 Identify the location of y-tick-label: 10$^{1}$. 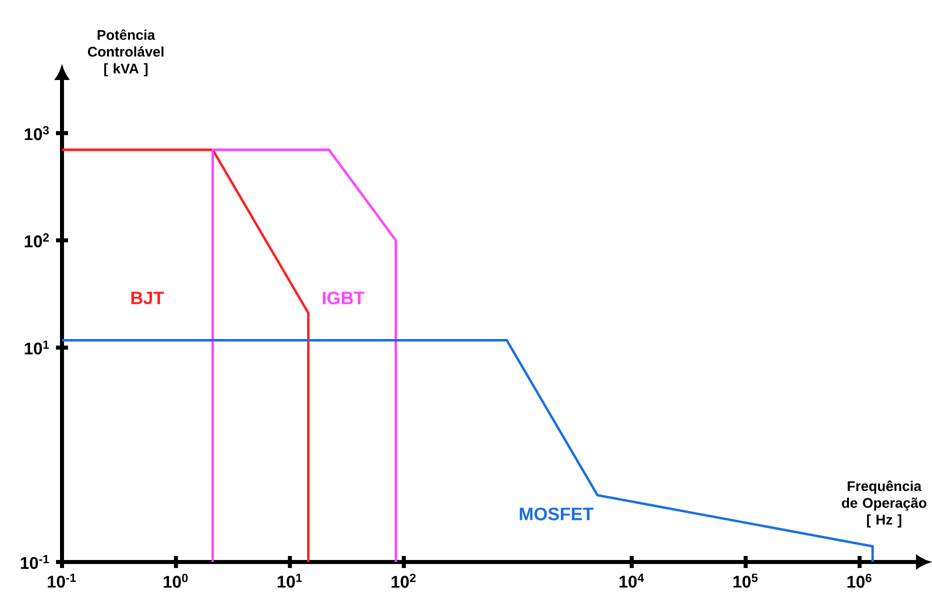
(36, 347).